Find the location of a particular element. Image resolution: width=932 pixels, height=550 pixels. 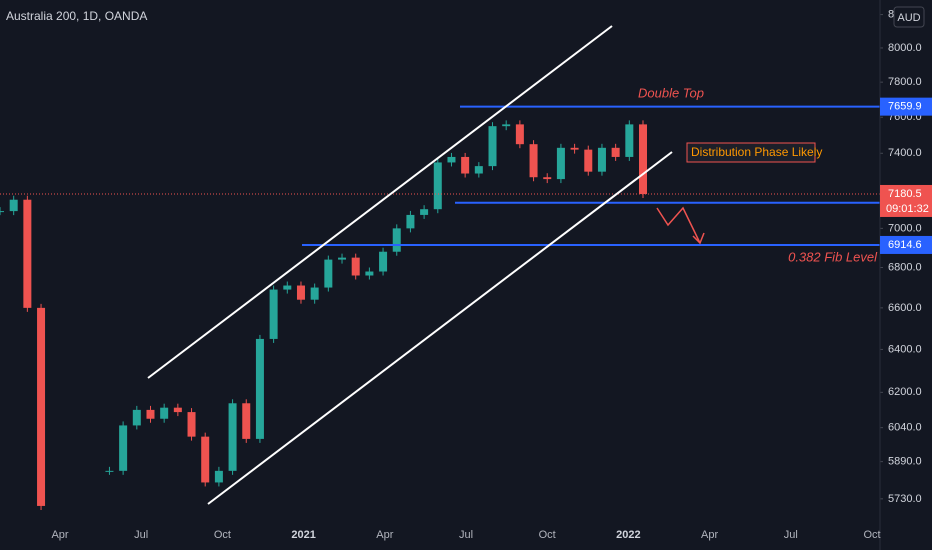

currency-label: AUD is located at coordinates (908, 18).